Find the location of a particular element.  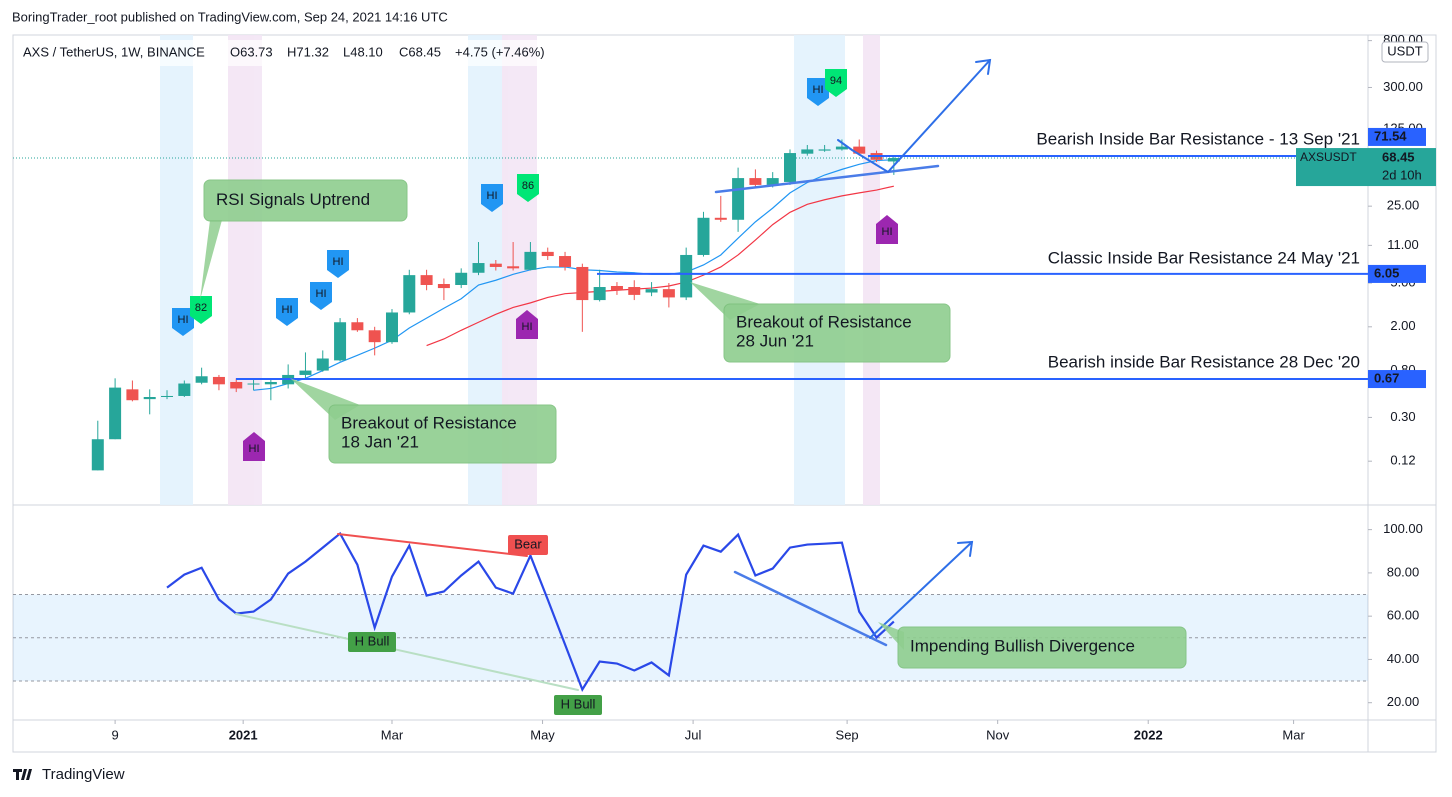

currency-box is located at coordinates (1405, 52).